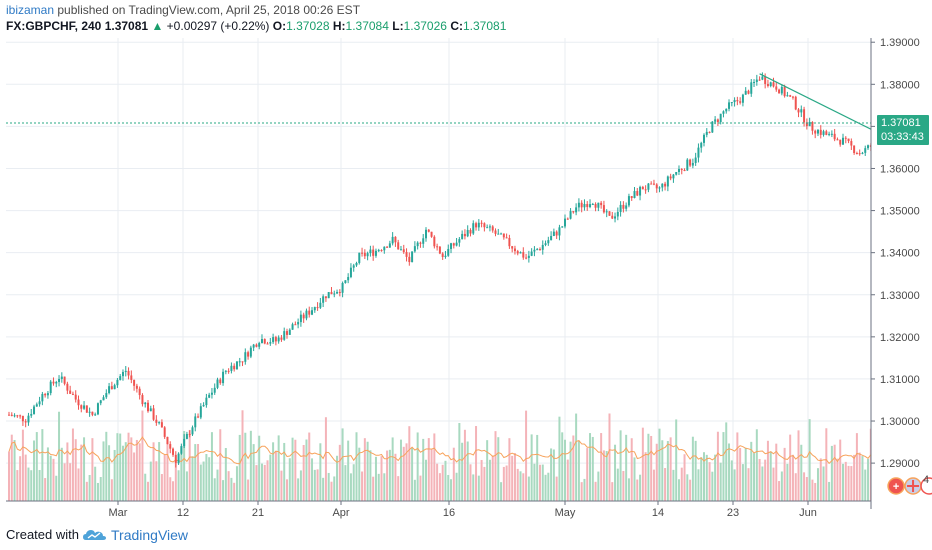 This screenshot has height=550, width=932. I want to click on event-badge-icon, so click(896, 486).